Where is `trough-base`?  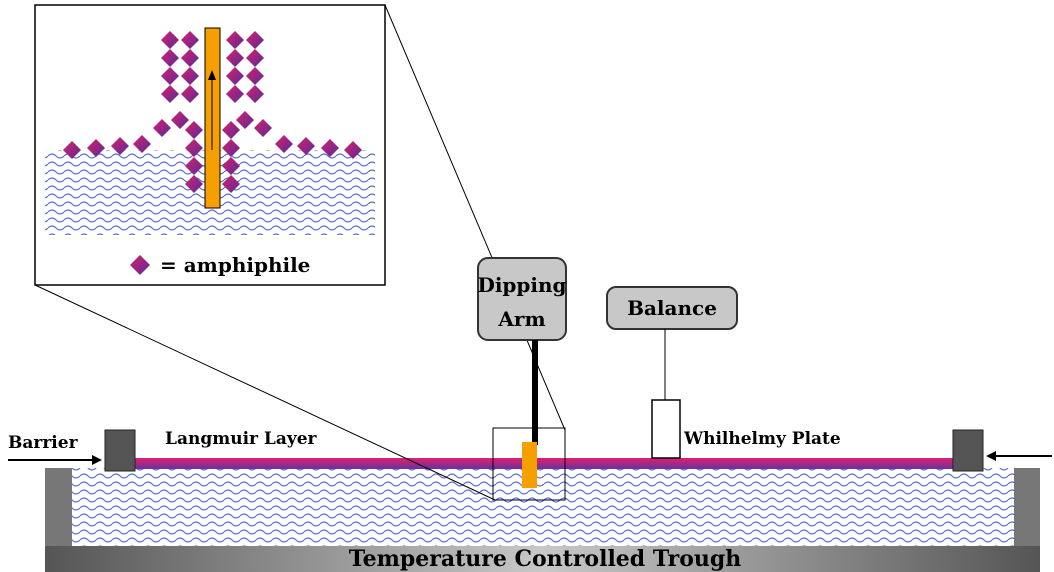
trough-base is located at coordinates (542, 559).